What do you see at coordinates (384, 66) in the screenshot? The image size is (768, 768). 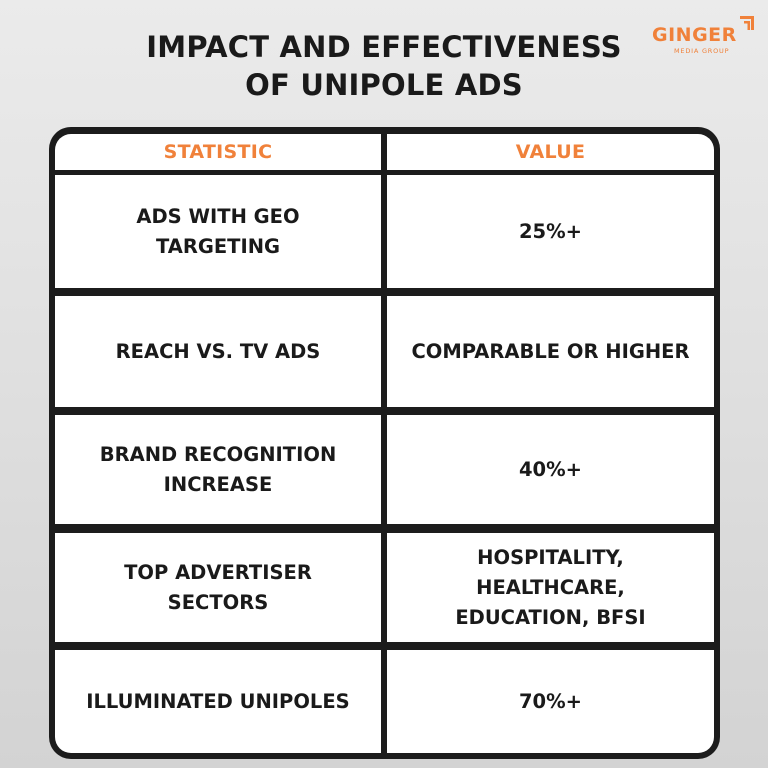 I see `page-title: IMPACT AND EFFECTIVENESS OF UNIPOLE ADS` at bounding box center [384, 66].